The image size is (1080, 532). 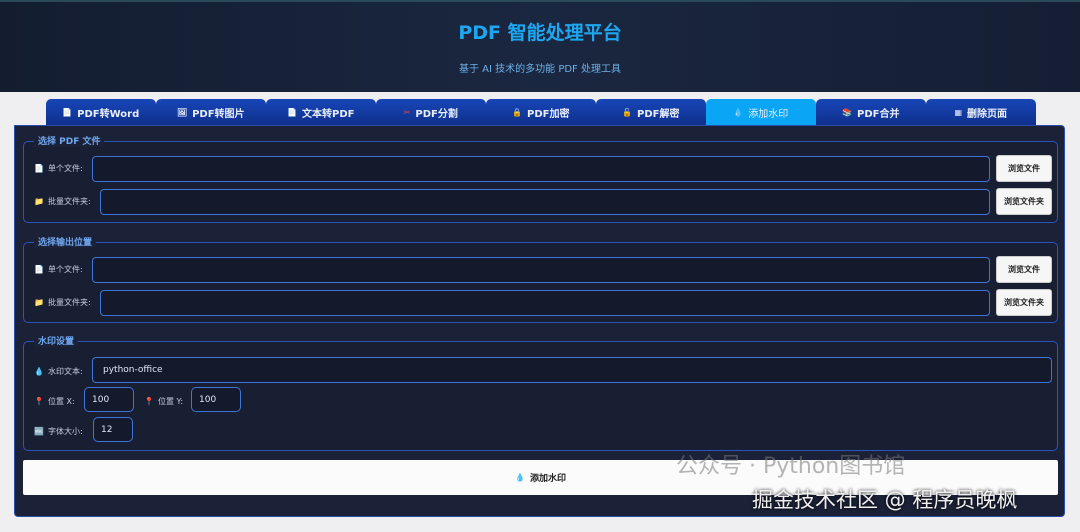 What do you see at coordinates (113, 429) in the screenshot?
I see `font-size-spinbox: 12` at bounding box center [113, 429].